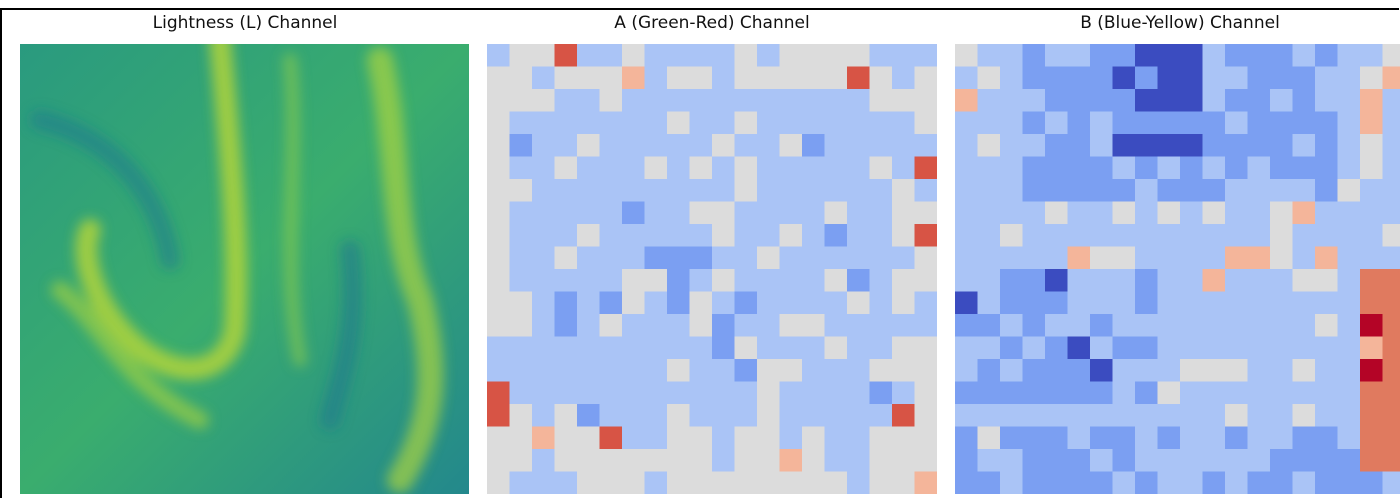 The width and height of the screenshot is (1400, 498). What do you see at coordinates (245, 23) in the screenshot?
I see `panel-title: Lightness (L) Channel` at bounding box center [245, 23].